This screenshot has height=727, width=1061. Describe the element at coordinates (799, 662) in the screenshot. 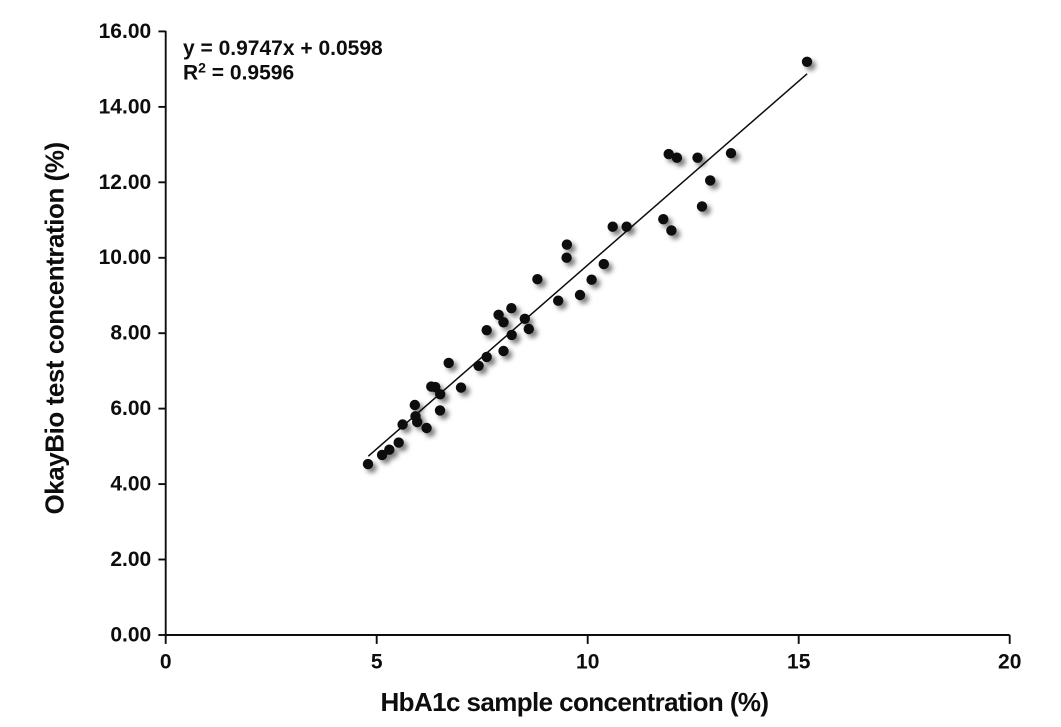

I see `svg-text: 15` at that location.